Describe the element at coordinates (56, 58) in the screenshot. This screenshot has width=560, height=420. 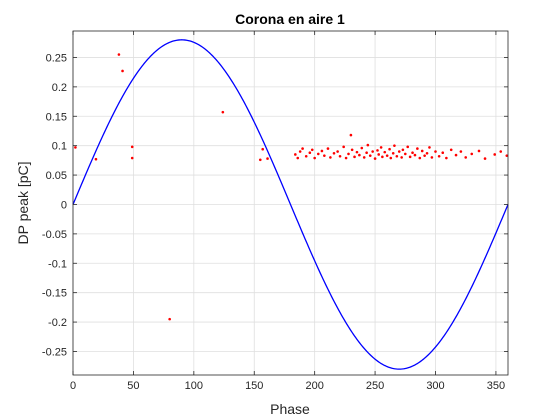
I see `y-tick-label: 0.25` at that location.